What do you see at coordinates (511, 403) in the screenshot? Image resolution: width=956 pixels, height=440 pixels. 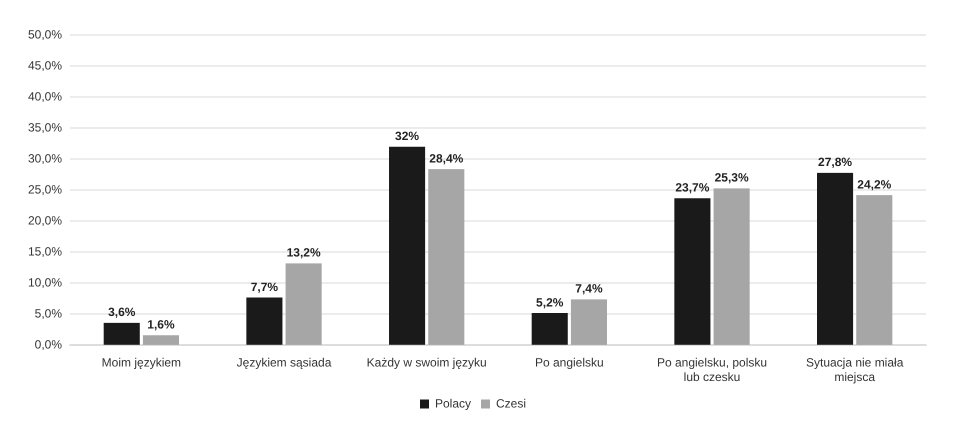 I see `legend-label: Czesi` at bounding box center [511, 403].